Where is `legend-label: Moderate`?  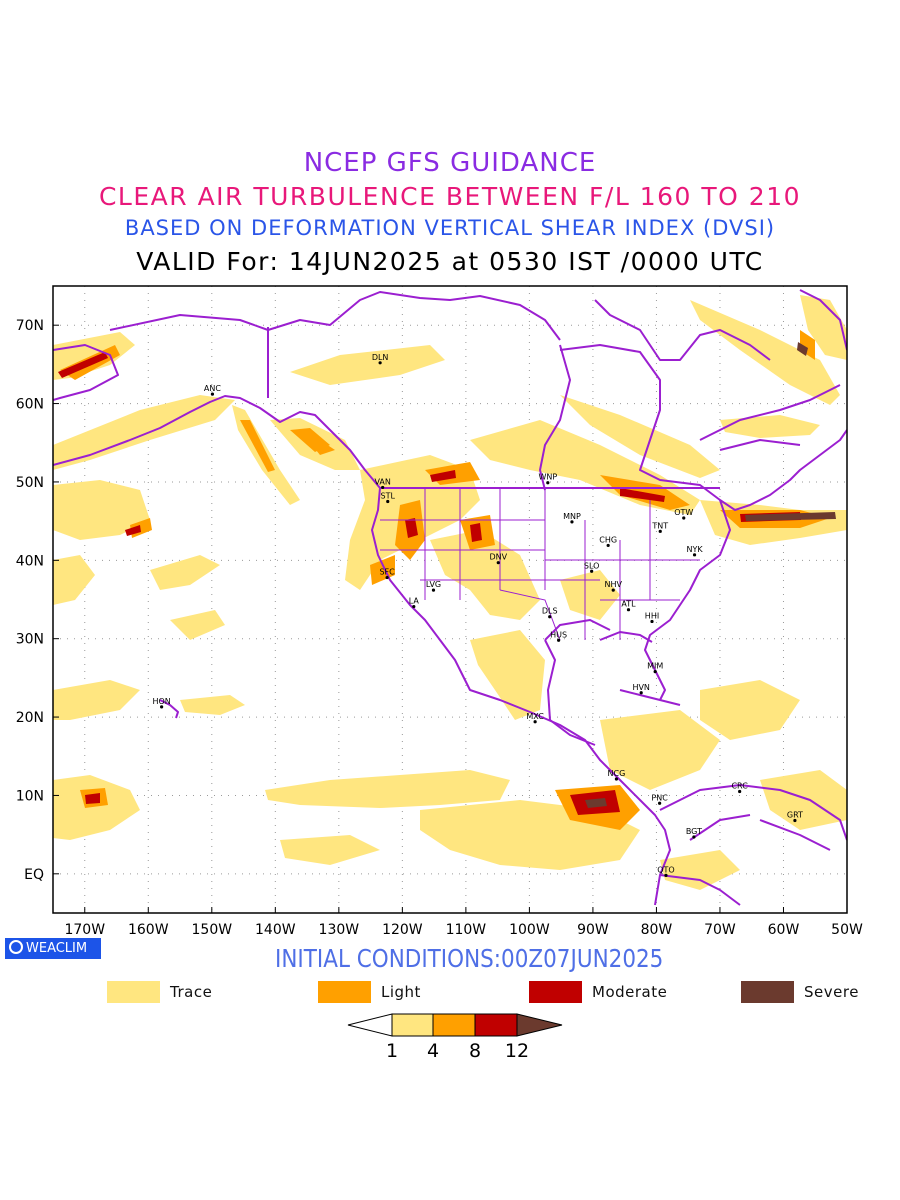
legend-label: Moderate is located at coordinates (630, 992).